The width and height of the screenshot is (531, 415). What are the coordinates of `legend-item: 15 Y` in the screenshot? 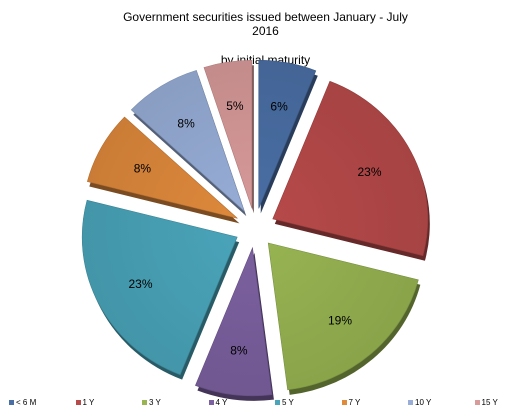 It's located at (486, 402).